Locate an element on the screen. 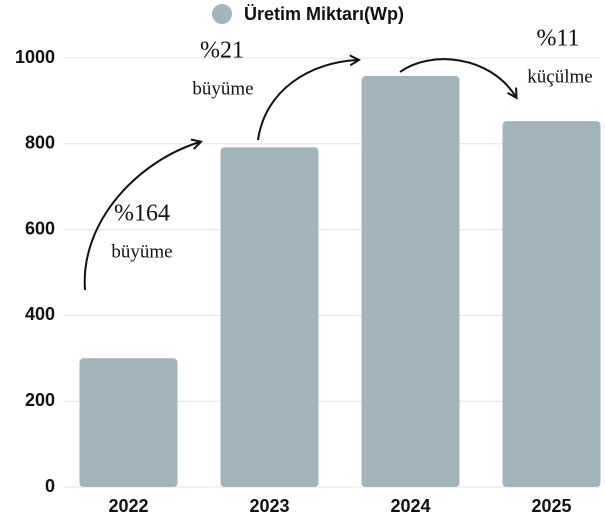 This screenshot has width=605, height=525. x-tick-label: 2025 is located at coordinates (551, 506).